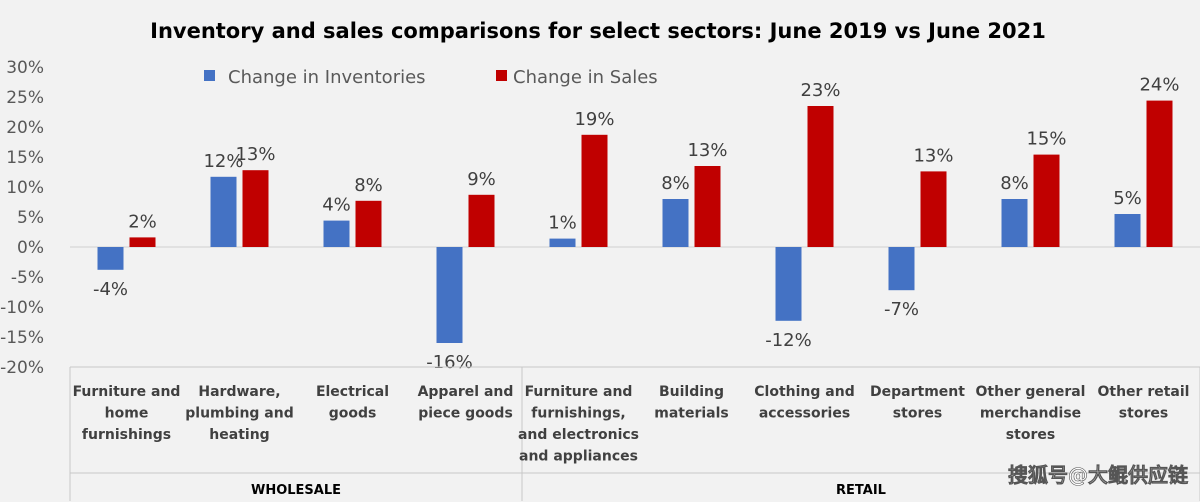  I want to click on y-tick-label: 10%, so click(25, 188).